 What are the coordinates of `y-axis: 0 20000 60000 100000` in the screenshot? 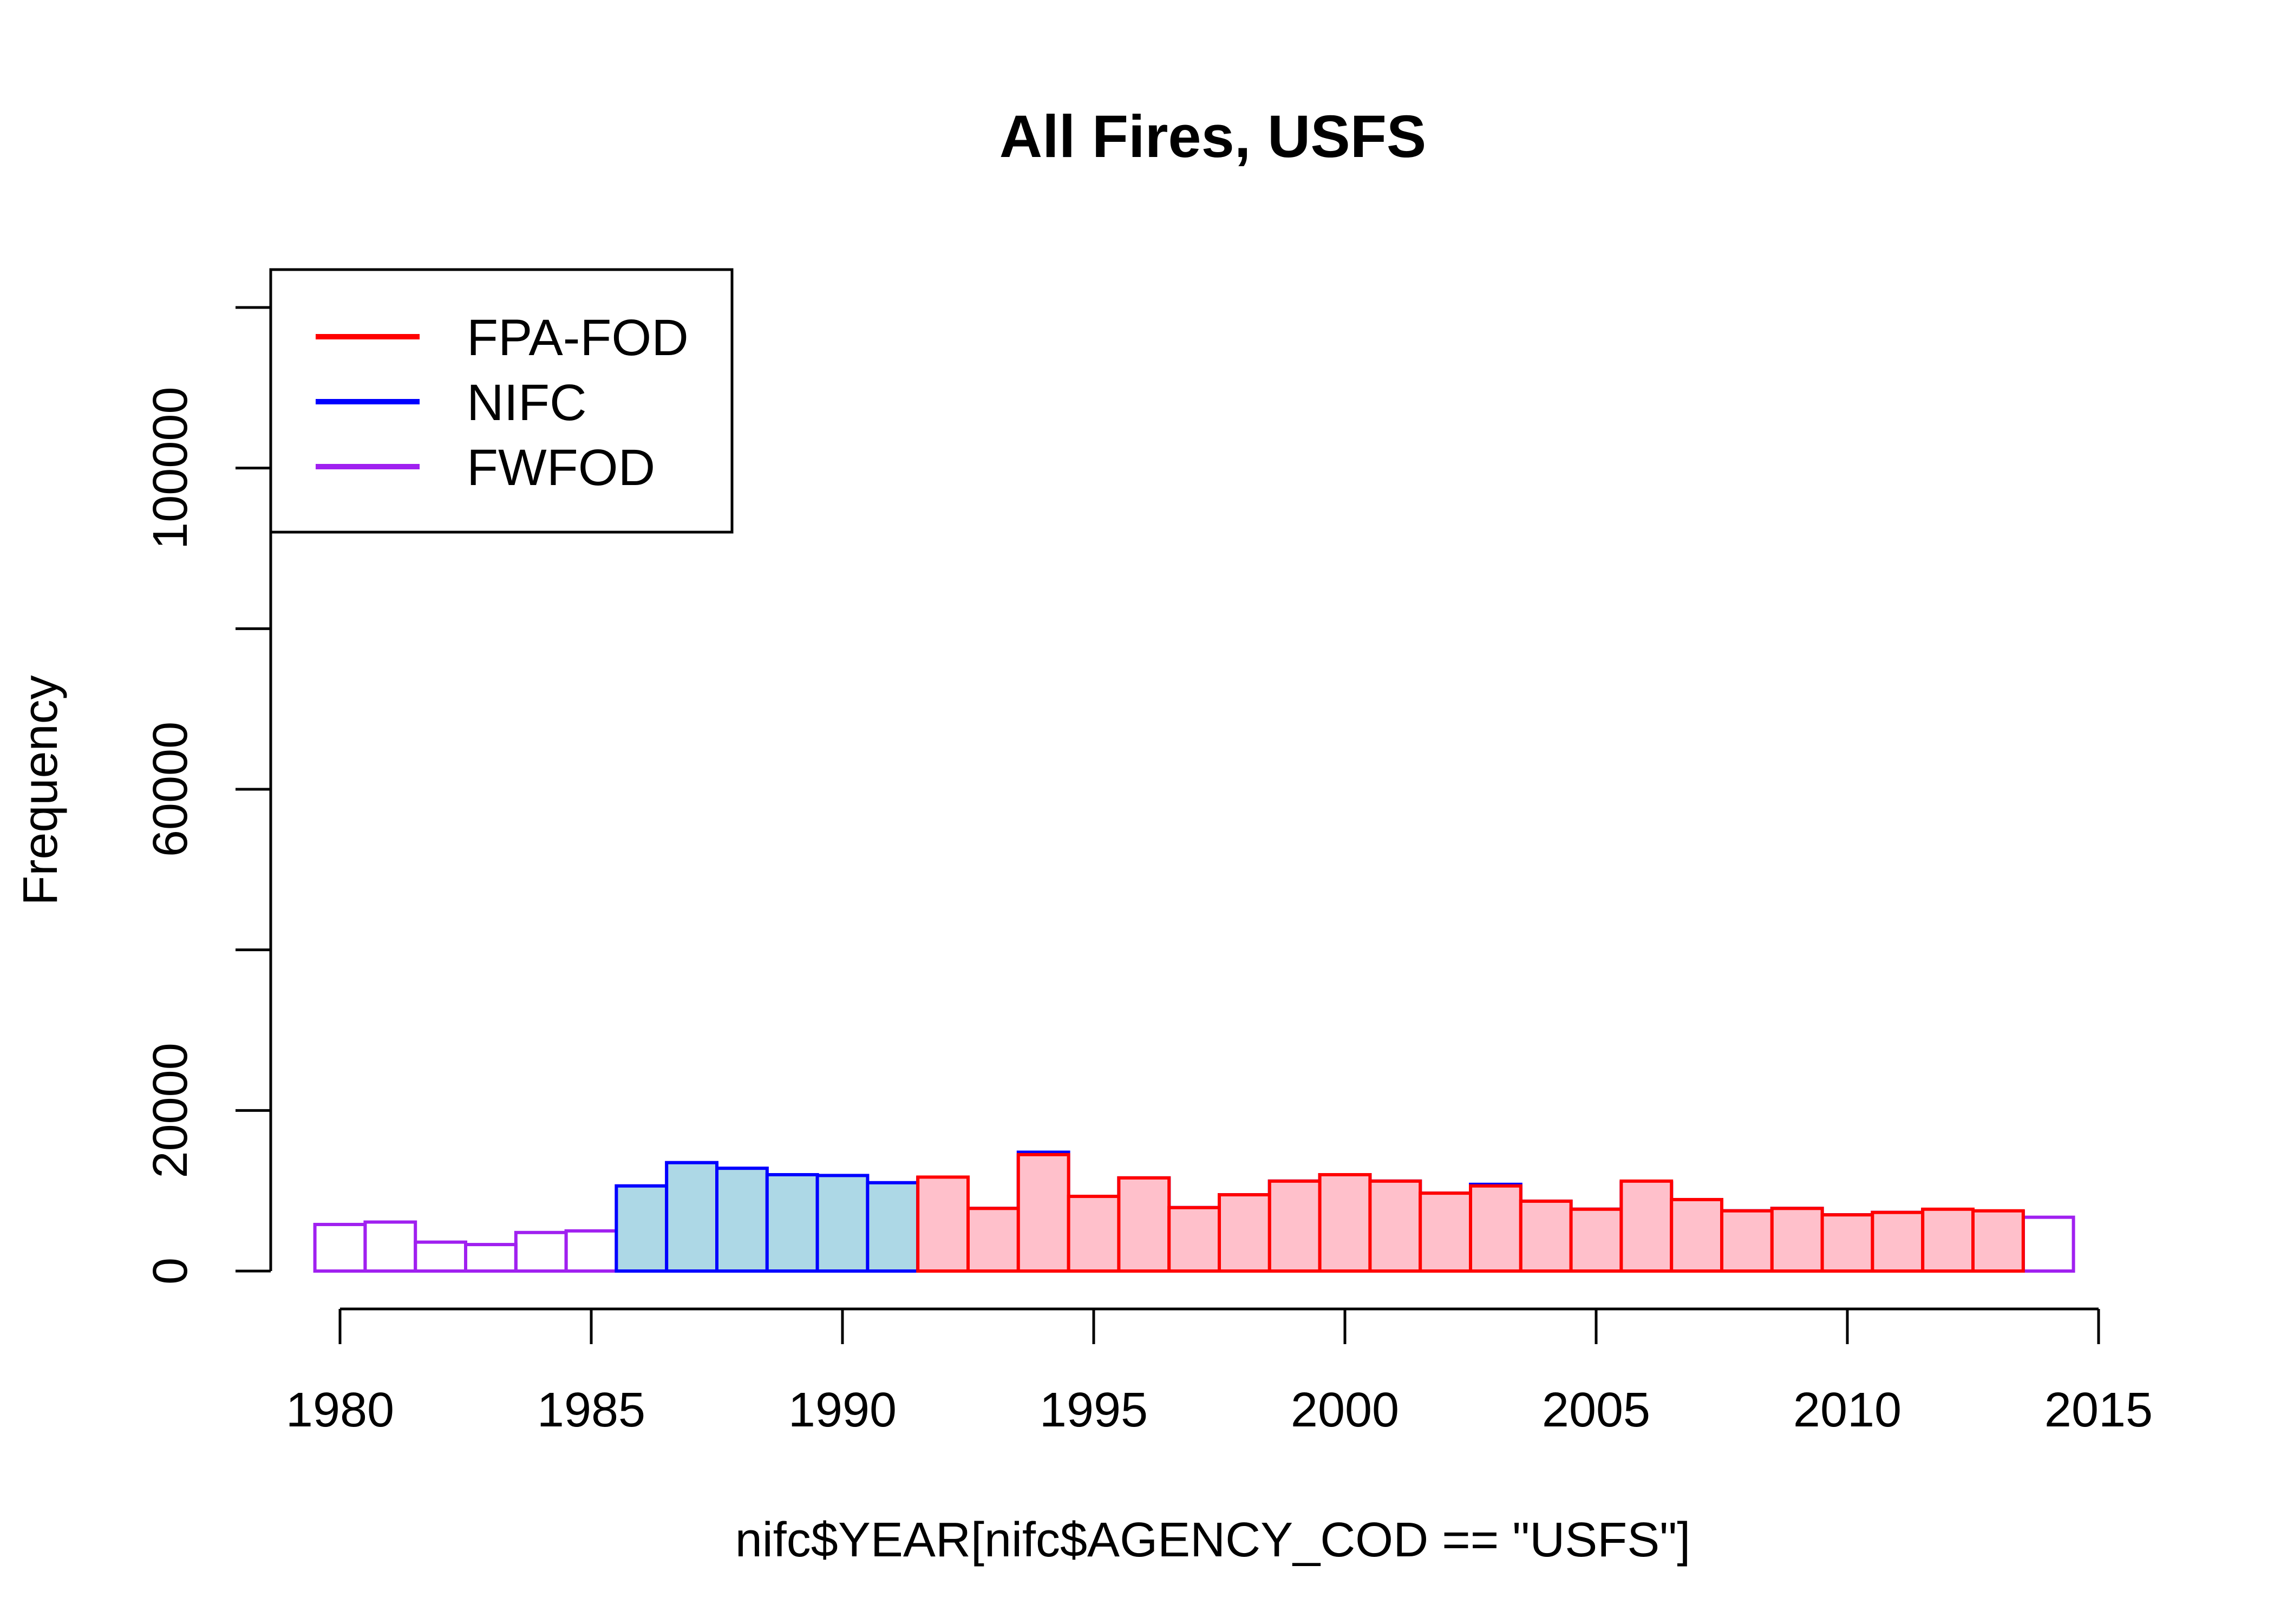 It's located at (208, 795).